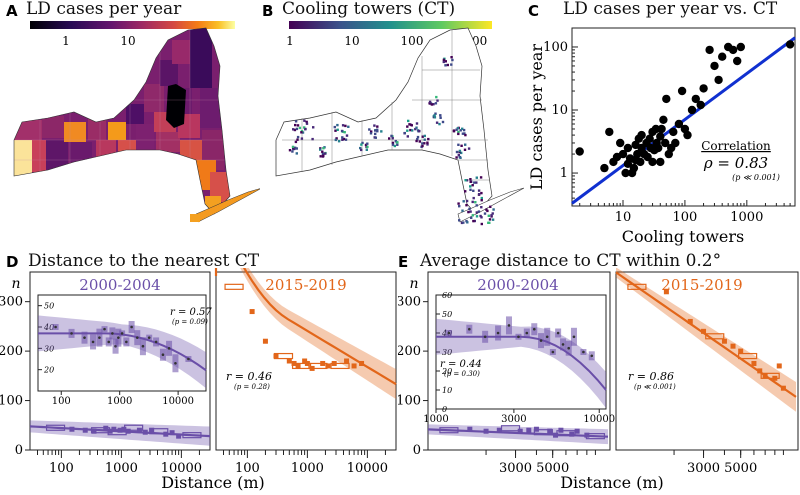 Image resolution: width=800 pixels, height=495 pixels. What do you see at coordinates (517, 285) in the screenshot?
I see `panel-e-left-title: 2000-2004` at bounding box center [517, 285].